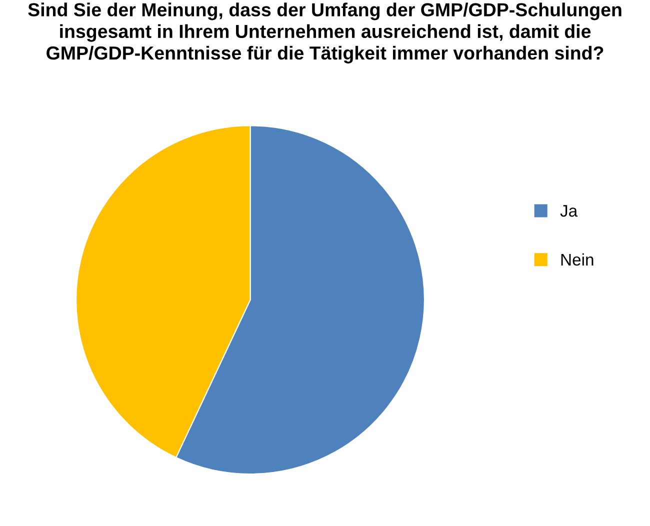 The width and height of the screenshot is (650, 526). What do you see at coordinates (325, 33) in the screenshot?
I see `chart-title: Sind Sie der Meinung, dass der Umfang der GMP/GDP-Schulungen insgesamt in Ihrem Unternehmen ausreichend ist, damit die GMP/GDP-Kenntnisse für die Tätigkeit immer vorhanden sind?` at bounding box center [325, 33].